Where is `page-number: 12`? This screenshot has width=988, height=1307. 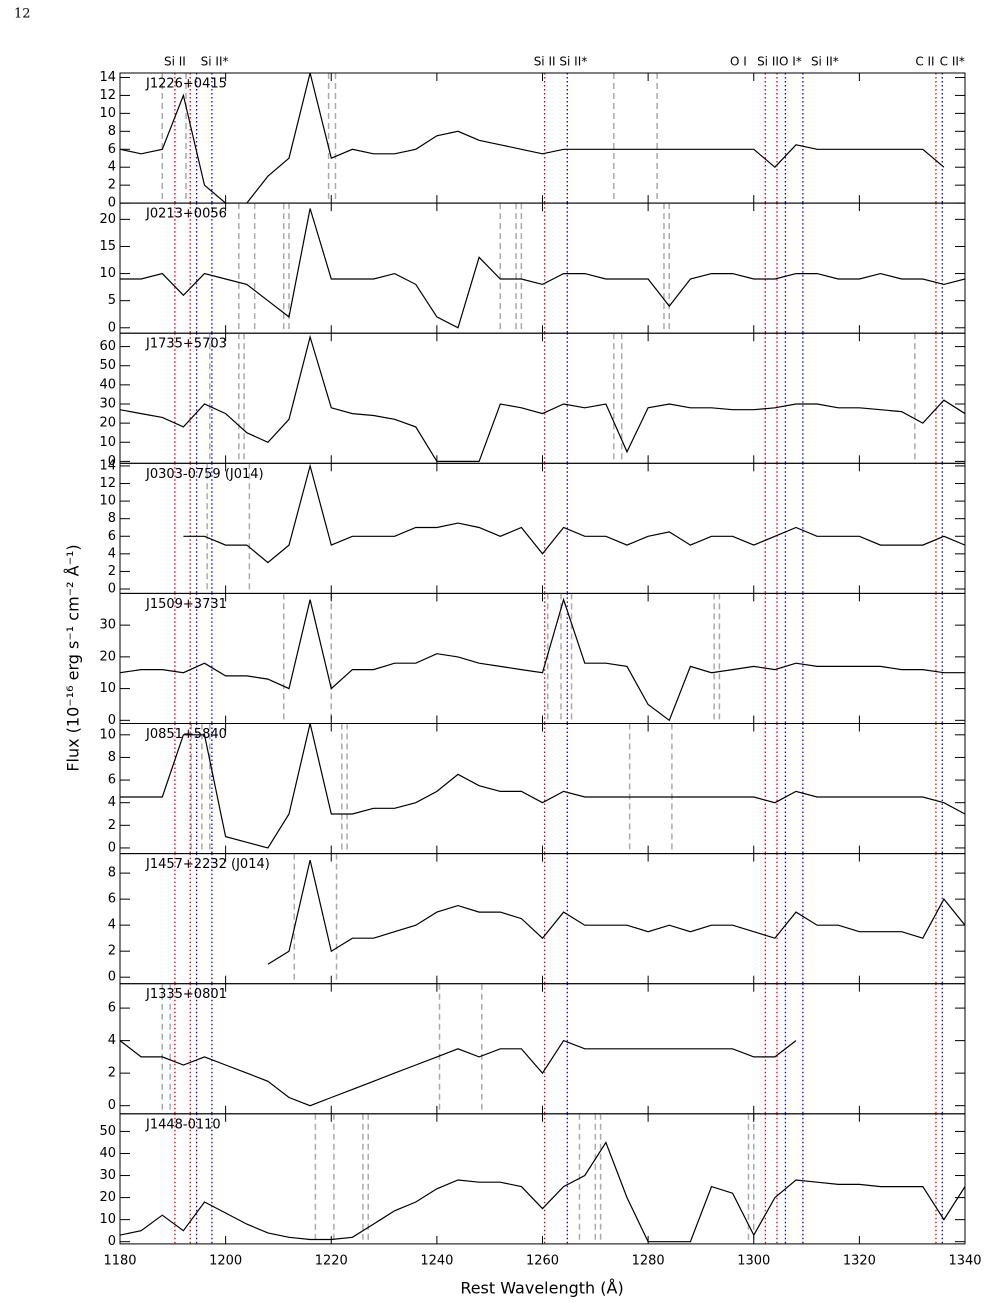
page-number: 12 is located at coordinates (22, 14).